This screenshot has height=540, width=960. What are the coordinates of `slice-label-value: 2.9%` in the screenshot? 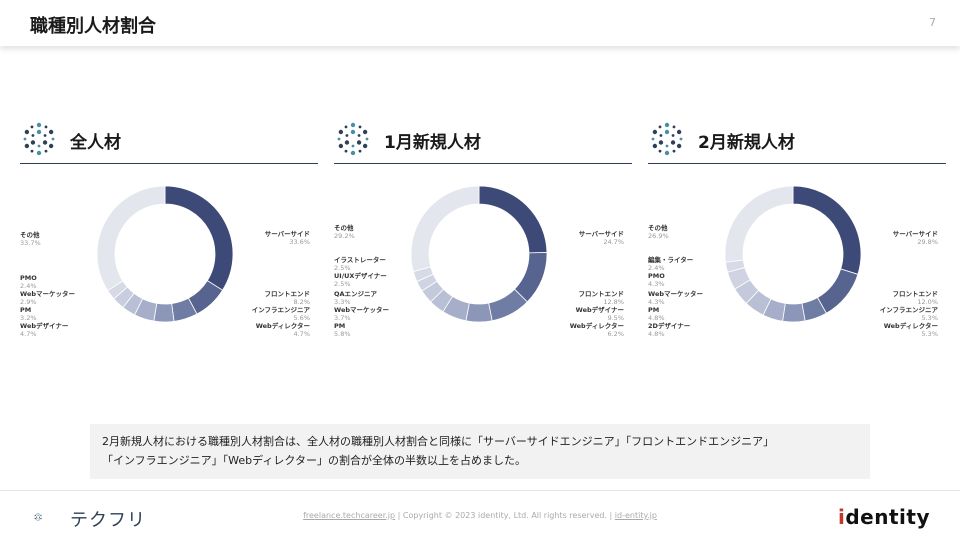 It's located at (28, 302).